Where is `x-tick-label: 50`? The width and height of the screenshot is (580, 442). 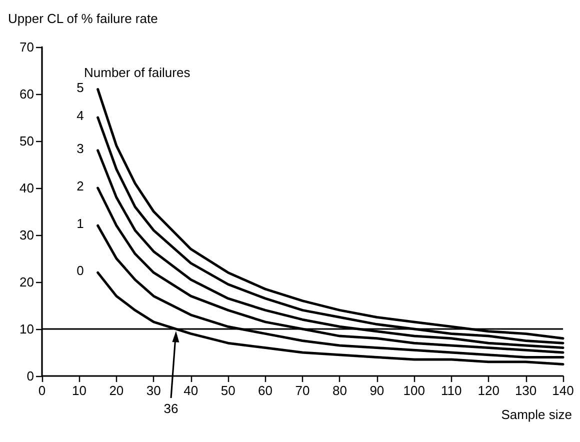 x-tick-label: 50 is located at coordinates (228, 390).